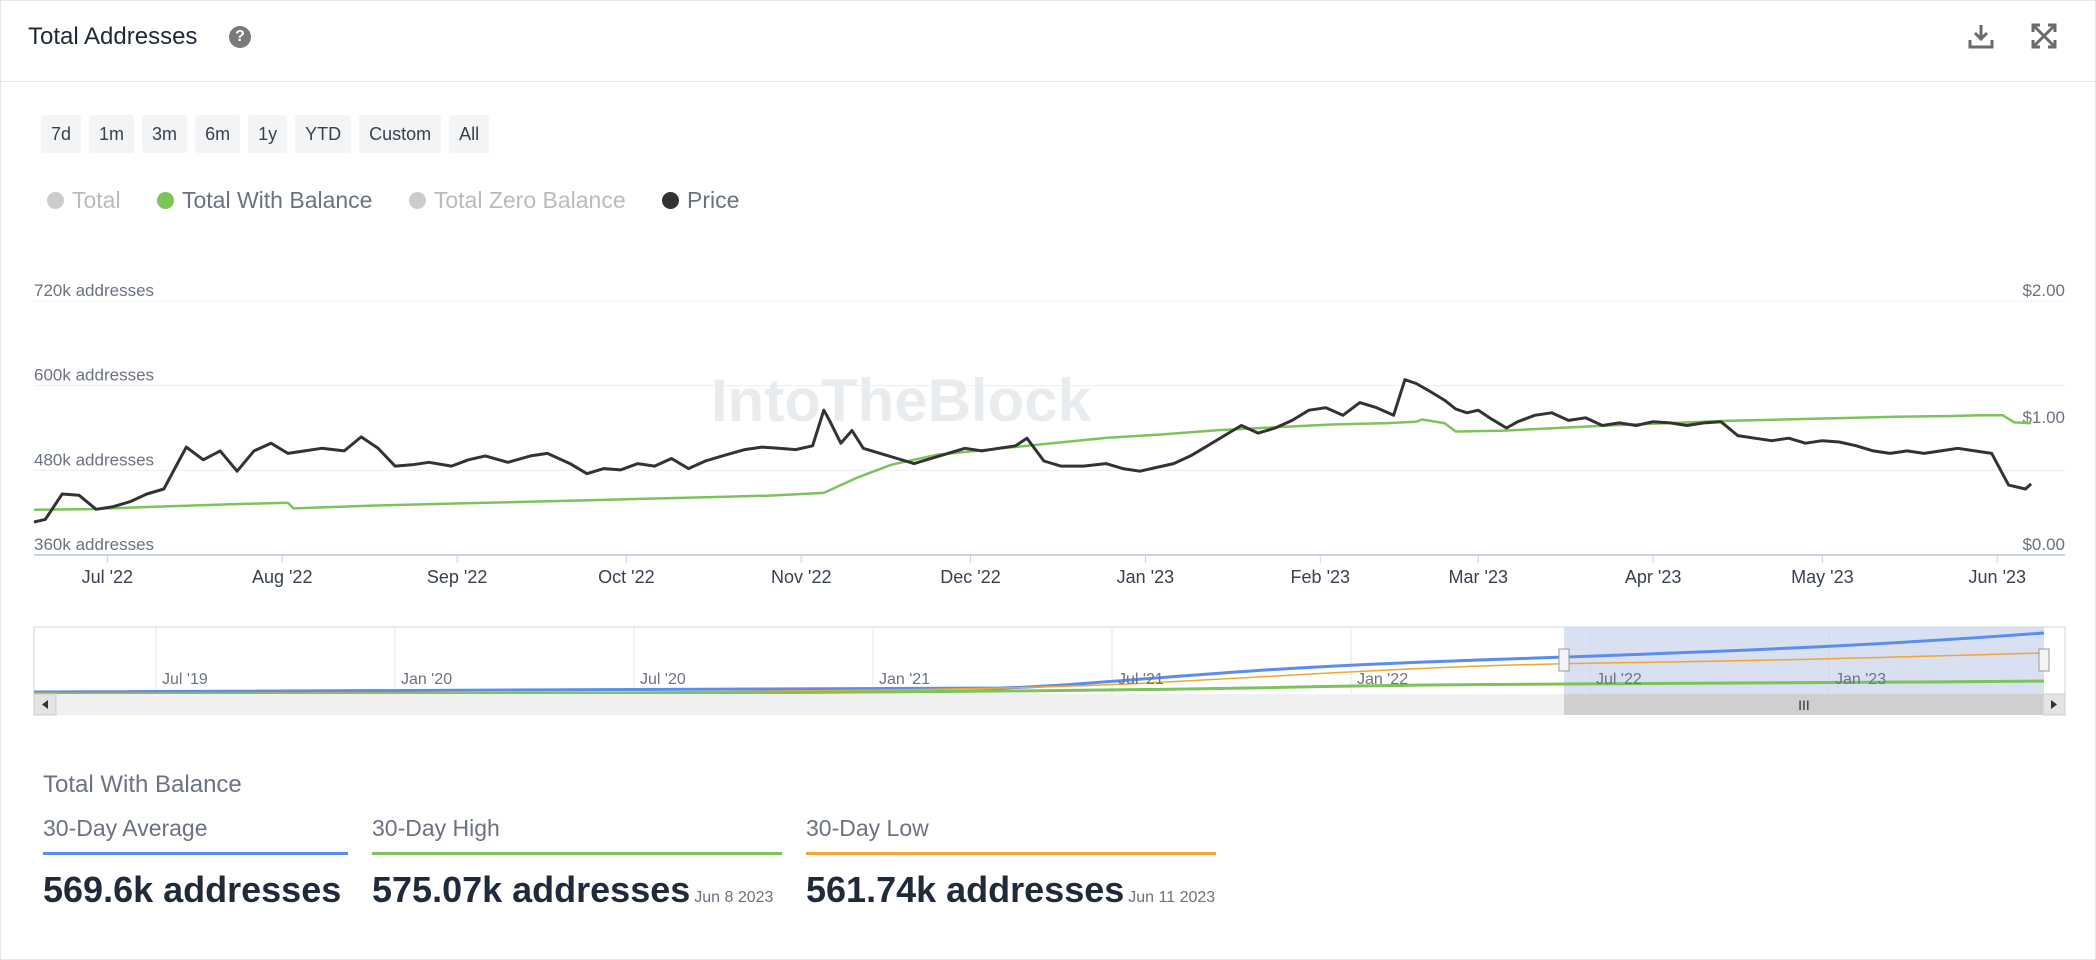 Image resolution: width=2096 pixels, height=960 pixels. I want to click on legend-item-total: Total, so click(84, 200).